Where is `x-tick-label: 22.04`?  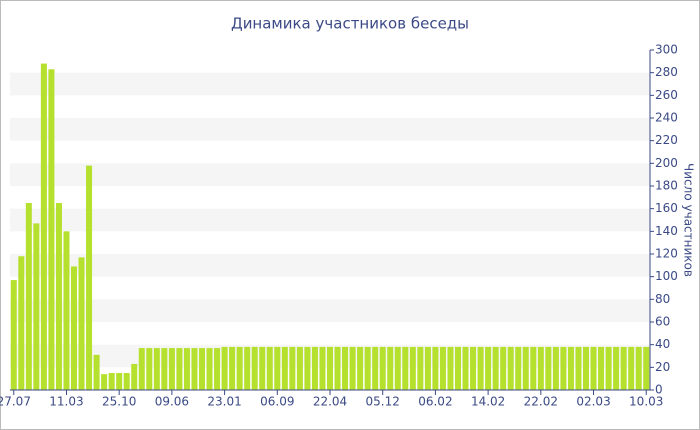 x-tick-label: 22.04 is located at coordinates (330, 402).